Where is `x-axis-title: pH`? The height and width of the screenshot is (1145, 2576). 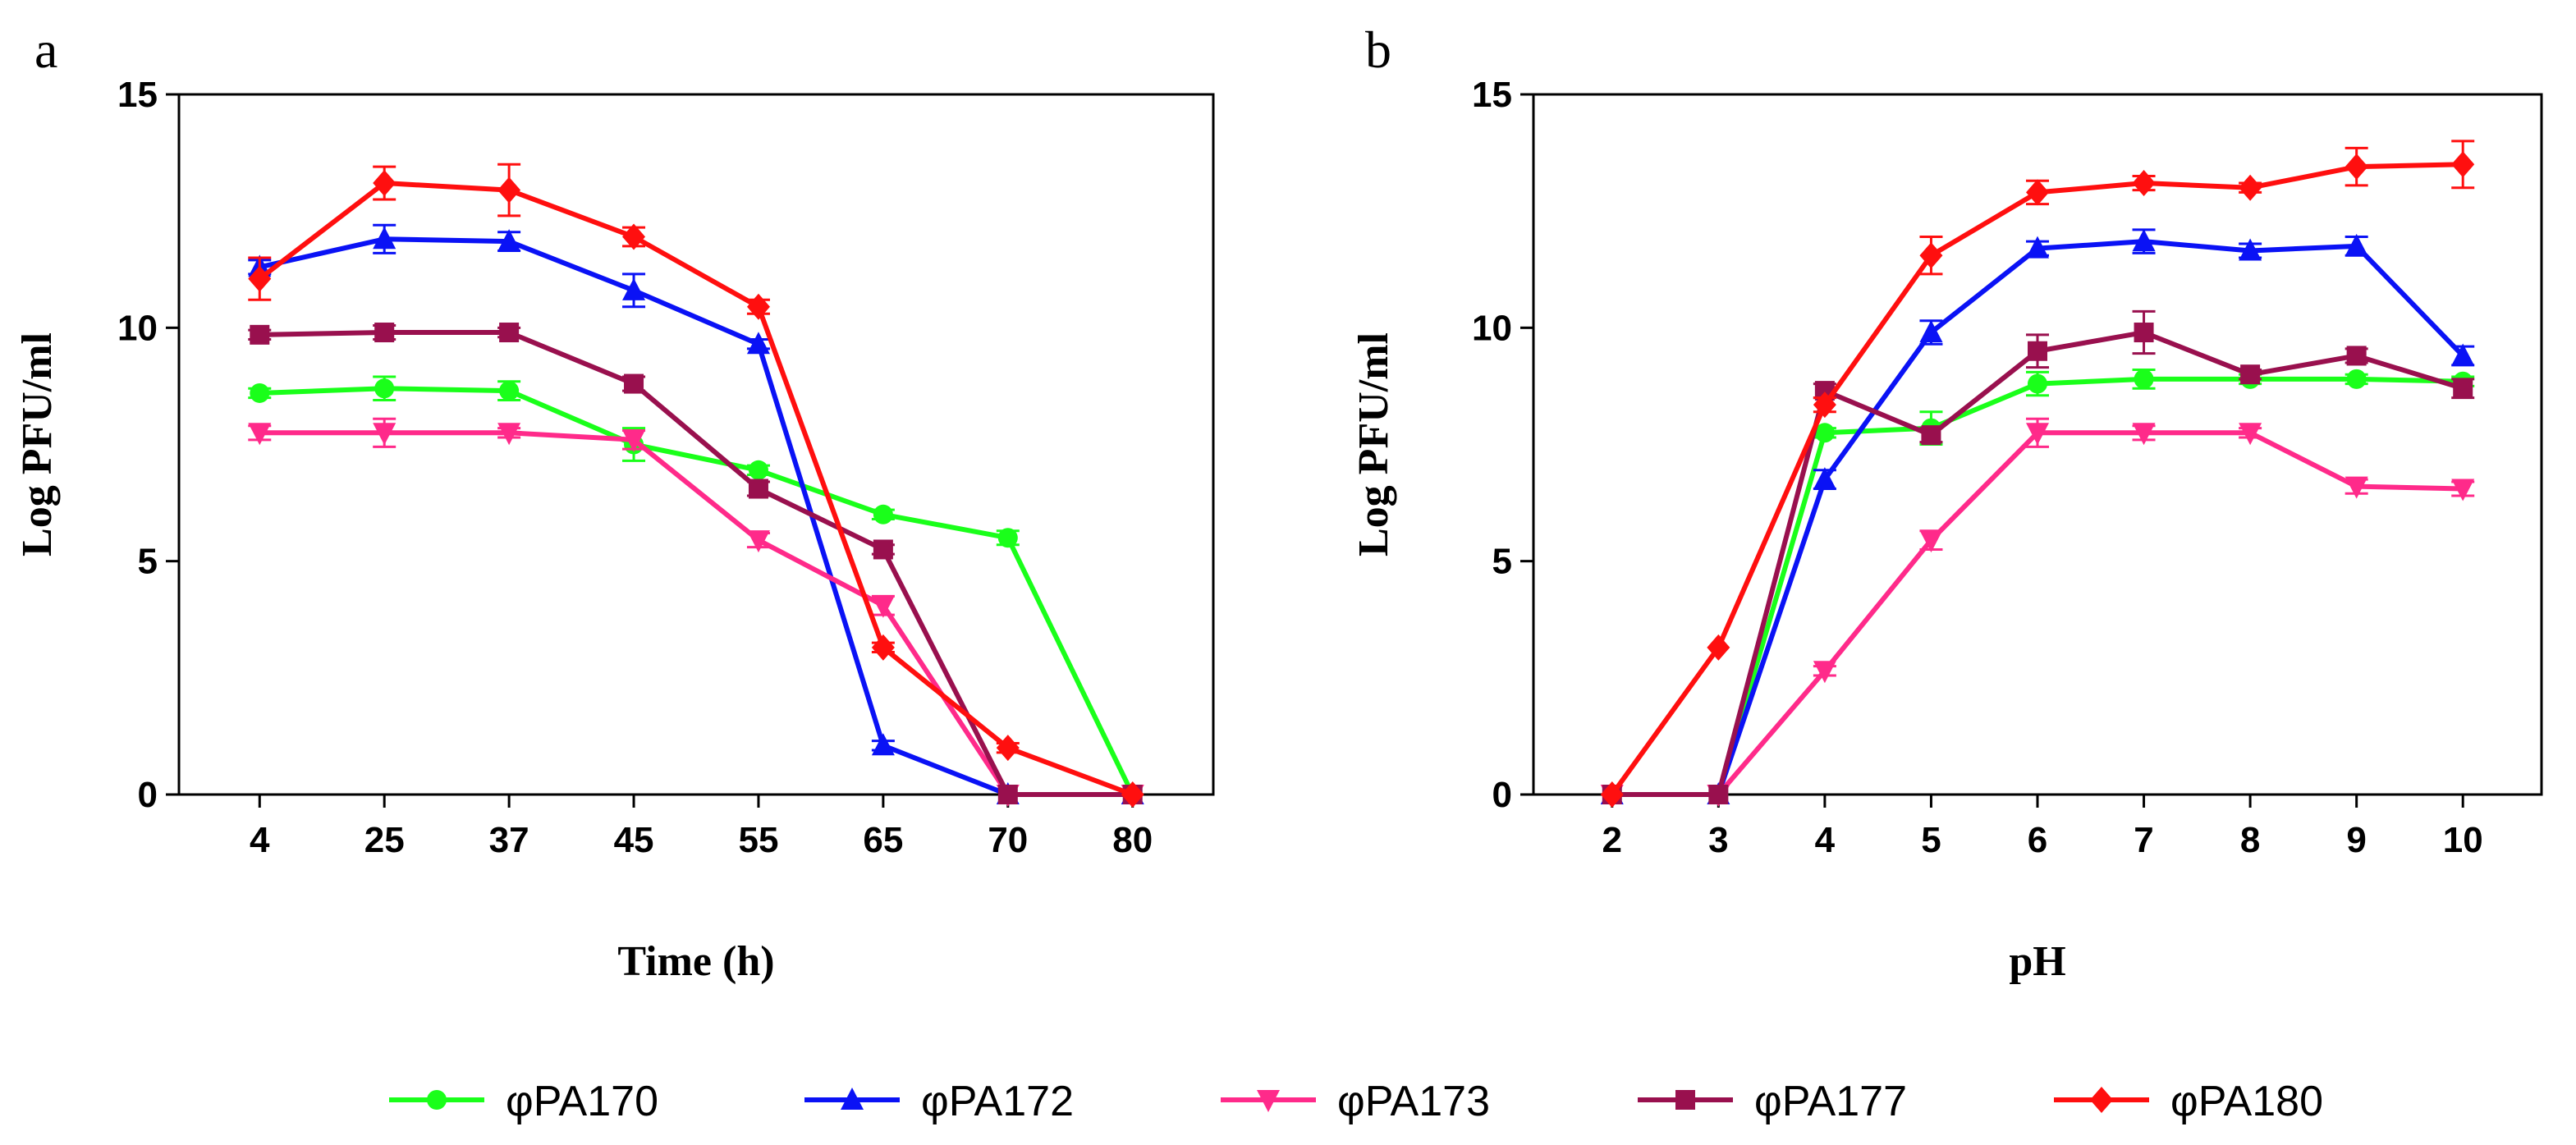
x-axis-title: pH is located at coordinates (2037, 961).